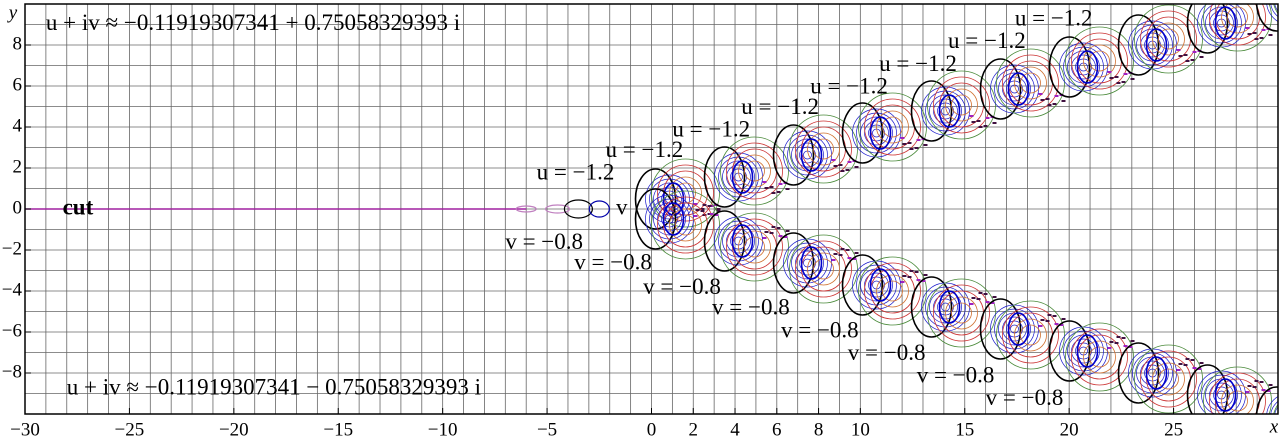 The width and height of the screenshot is (1282, 440). Describe the element at coordinates (18, 84) in the screenshot. I see `y-tick-label: 6` at that location.